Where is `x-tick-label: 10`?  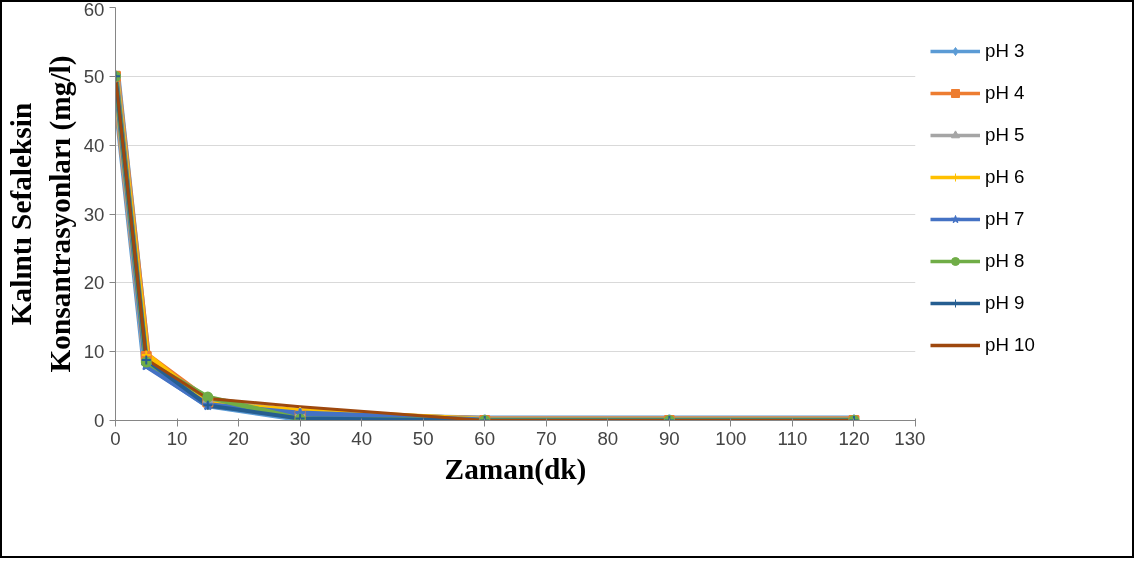
x-tick-label: 10 is located at coordinates (177, 438).